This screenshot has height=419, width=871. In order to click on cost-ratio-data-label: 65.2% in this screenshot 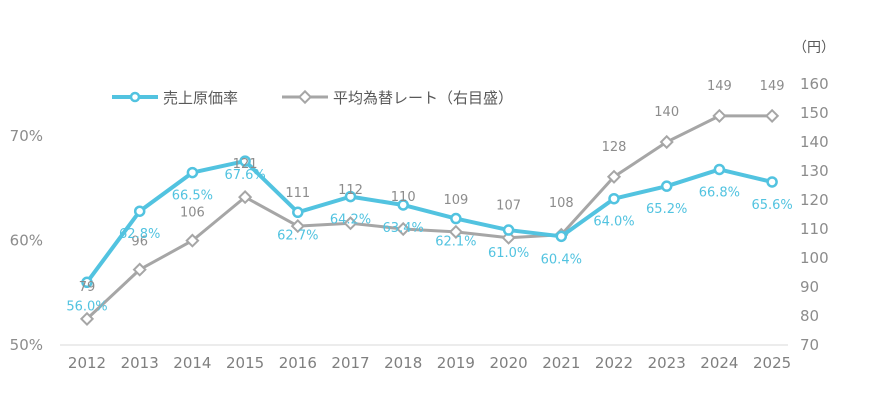, I will do `click(666, 209)`.